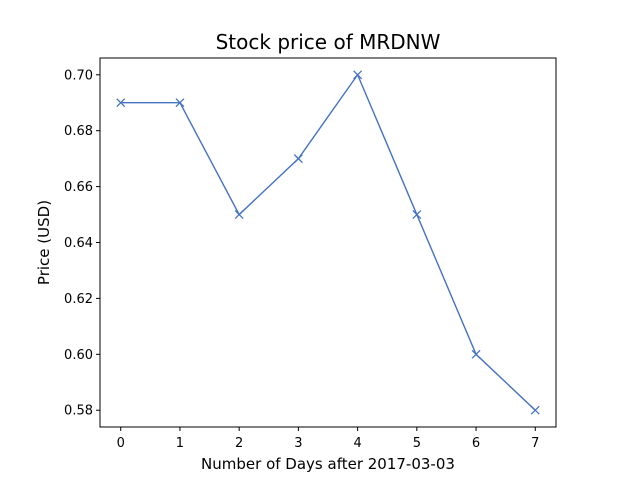  I want to click on x-axis-ticks: 0 1 2 3 4 5 6 7, so click(328, 439).